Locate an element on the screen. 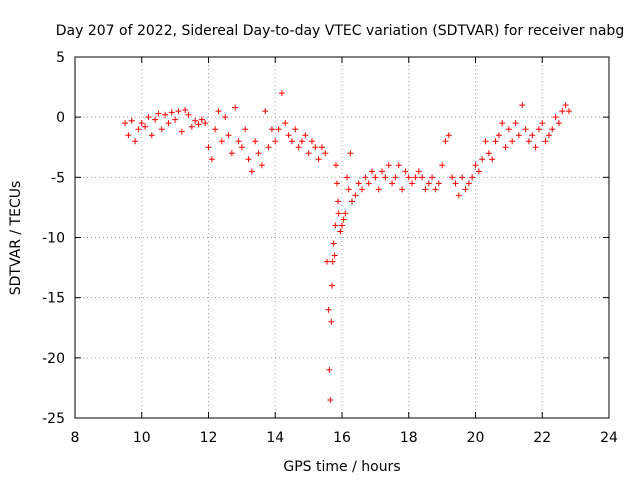 This screenshot has height=480, width=640. y-tick-label: 0 is located at coordinates (60, 118).